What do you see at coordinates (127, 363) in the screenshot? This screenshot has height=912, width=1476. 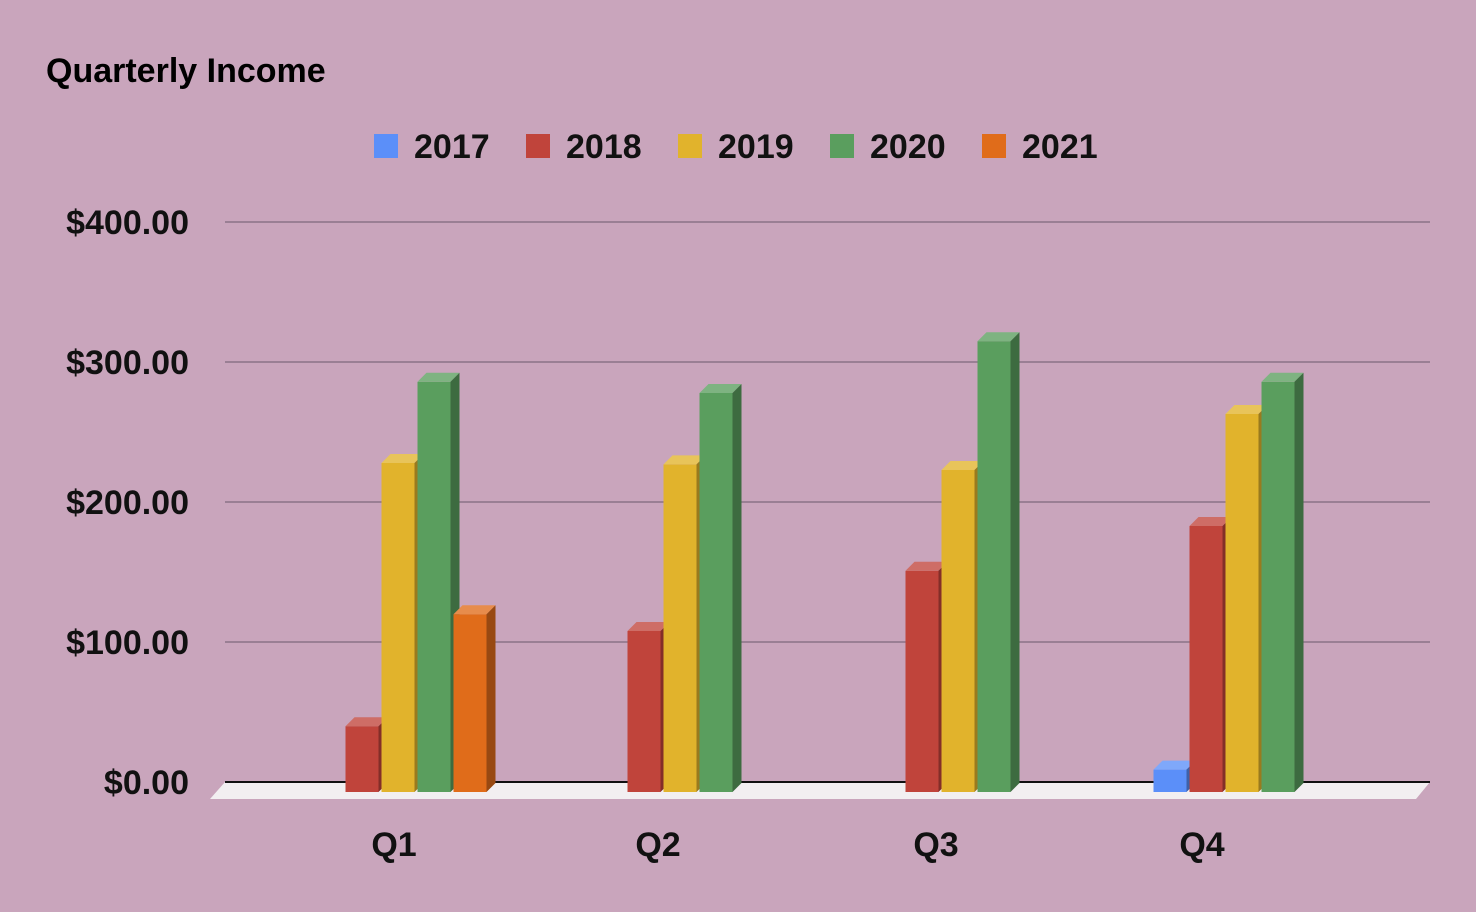 I see `y-tick-label: $300.00` at bounding box center [127, 363].